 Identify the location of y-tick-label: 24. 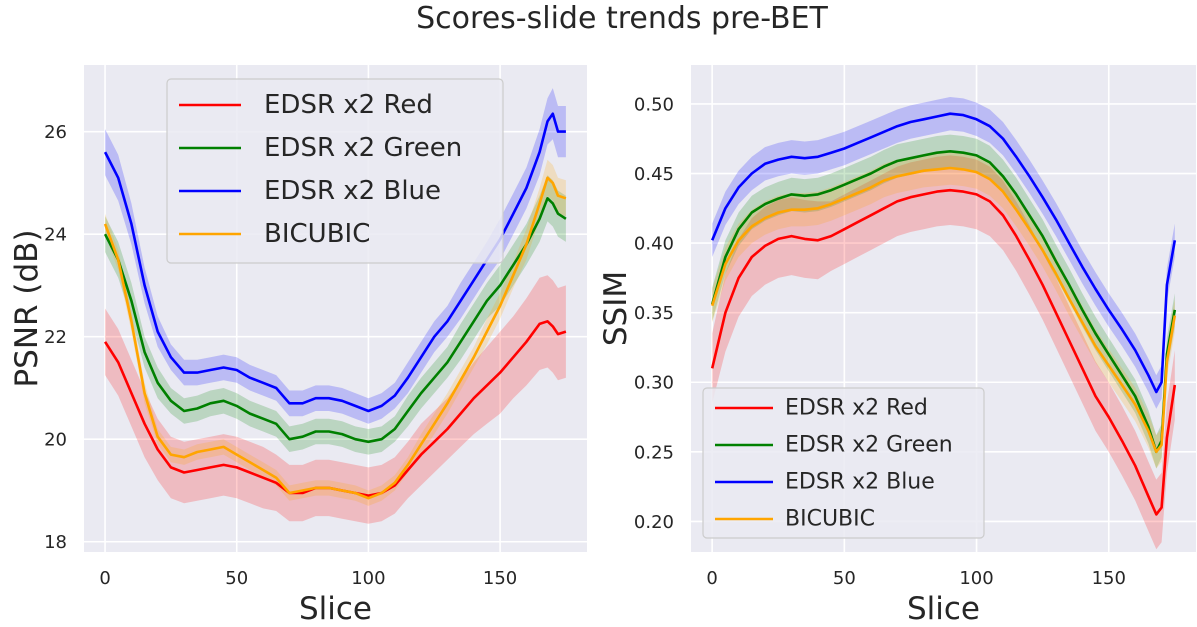
(55, 235).